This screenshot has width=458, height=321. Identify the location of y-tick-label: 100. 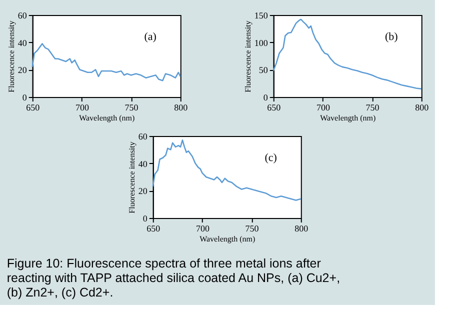
(261, 43).